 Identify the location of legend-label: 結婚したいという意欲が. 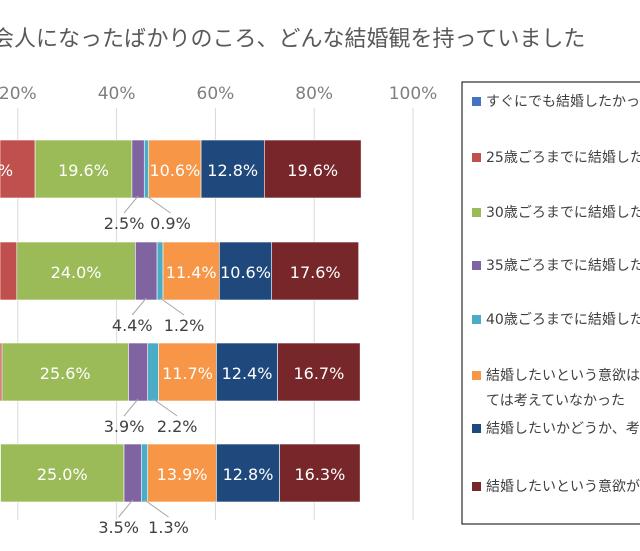
(563, 486).